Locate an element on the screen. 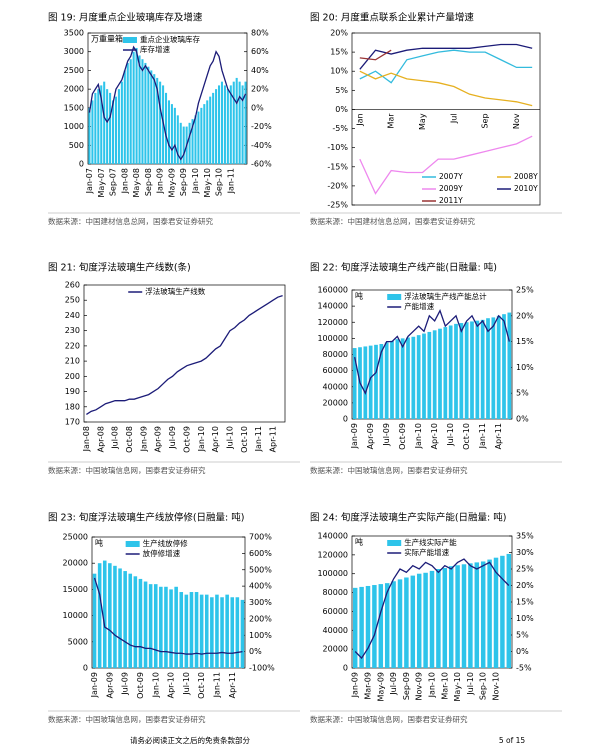 The image size is (595, 755). y-tick-label: 5000 is located at coordinates (78, 641).